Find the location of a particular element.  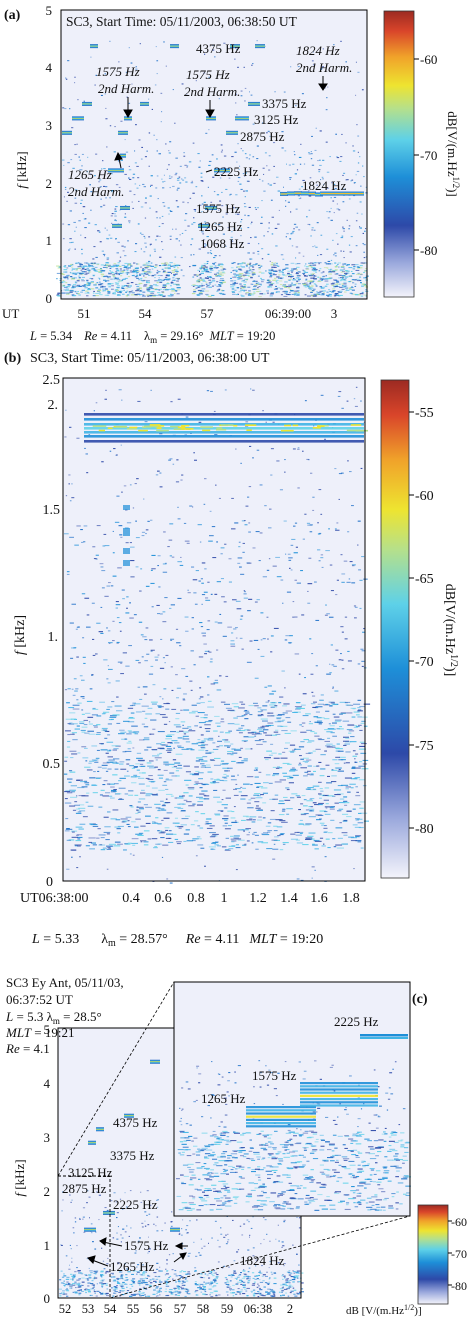

panel-c-colorbar is located at coordinates (433, 1254).